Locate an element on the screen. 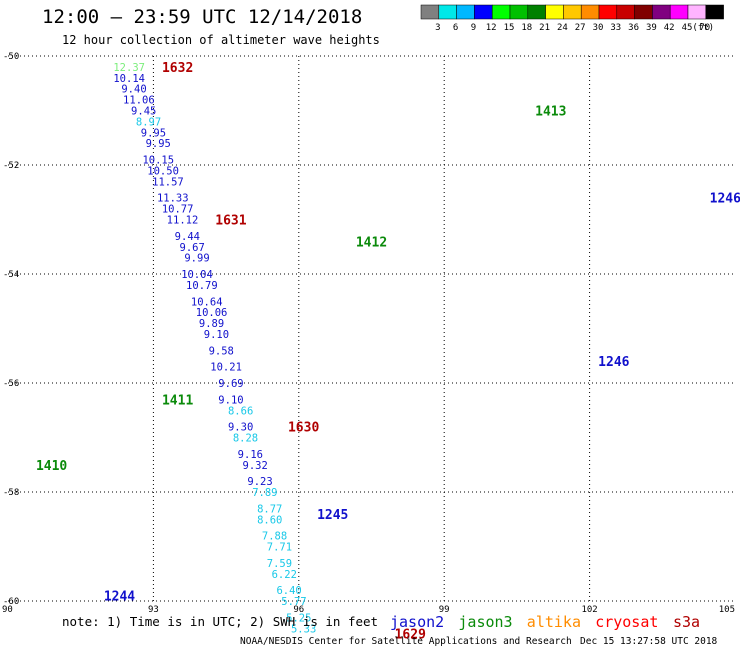 The image size is (740, 650). wave-height-label: 9.23 is located at coordinates (259, 482).